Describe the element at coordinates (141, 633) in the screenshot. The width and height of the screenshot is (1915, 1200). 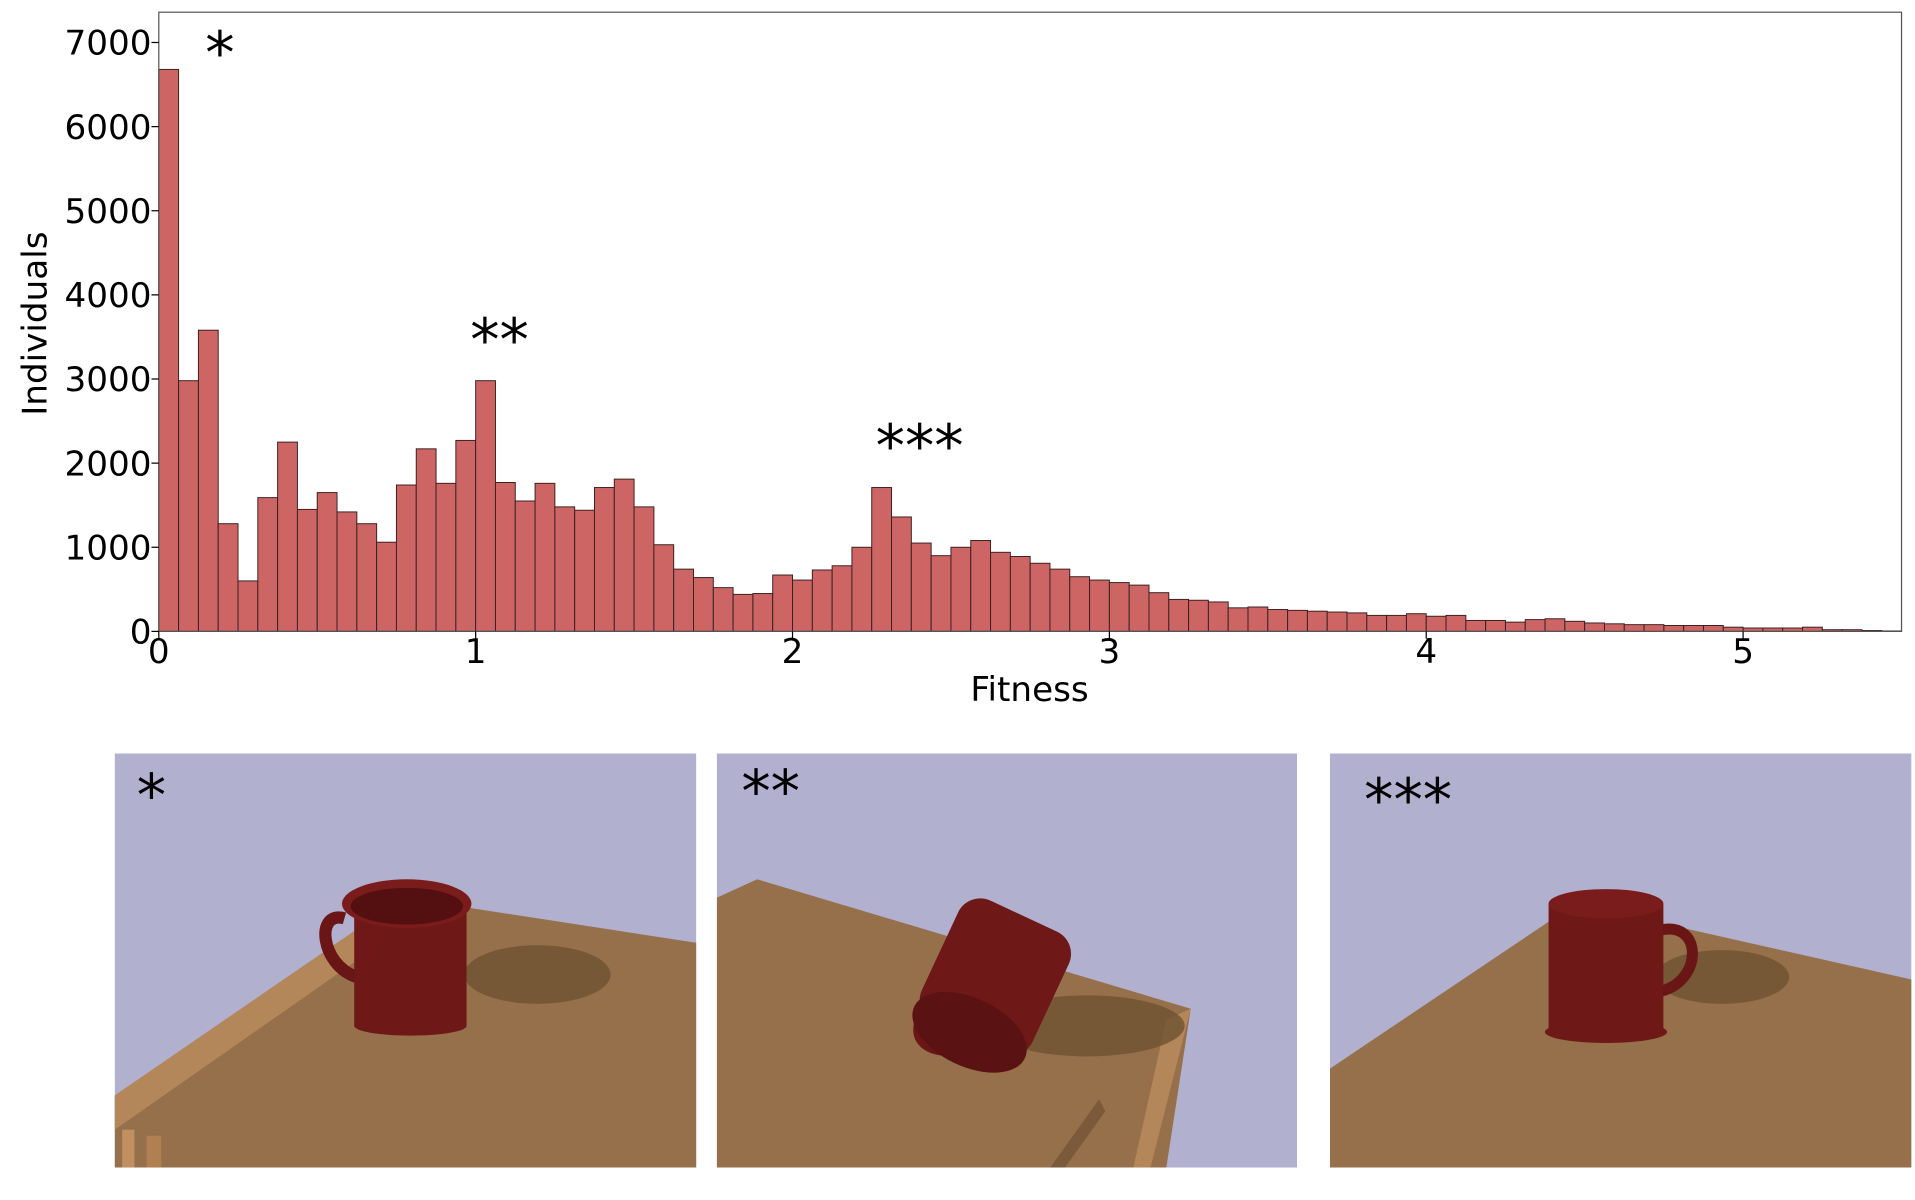
I see `y-tick-label: 0` at that location.